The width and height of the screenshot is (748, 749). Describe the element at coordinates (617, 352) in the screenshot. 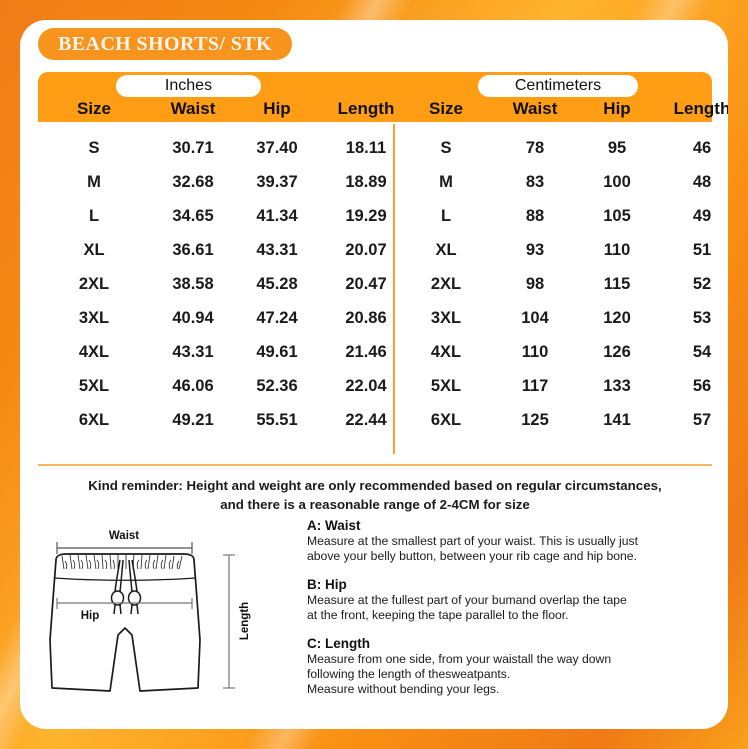

I see `cell-cm-4XL-hip: 126` at that location.